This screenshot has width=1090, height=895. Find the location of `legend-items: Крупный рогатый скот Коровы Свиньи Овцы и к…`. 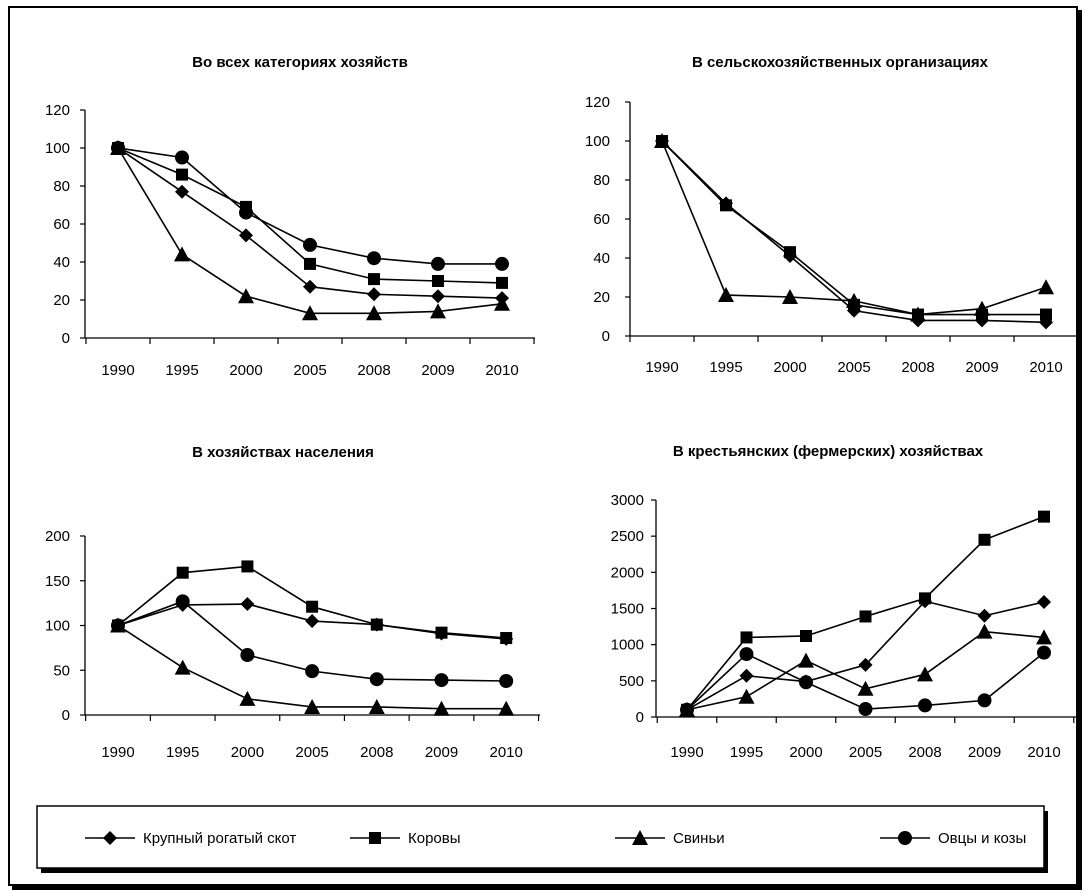

legend-items: Крупный рогатый скот Коровы Свиньи Овцы и к… is located at coordinates (555, 838).